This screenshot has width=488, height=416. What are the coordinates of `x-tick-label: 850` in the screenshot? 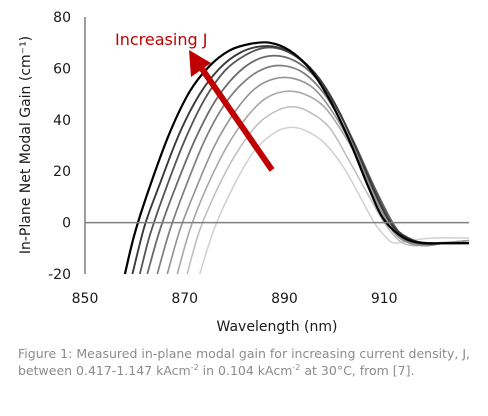 It's located at (85, 299).